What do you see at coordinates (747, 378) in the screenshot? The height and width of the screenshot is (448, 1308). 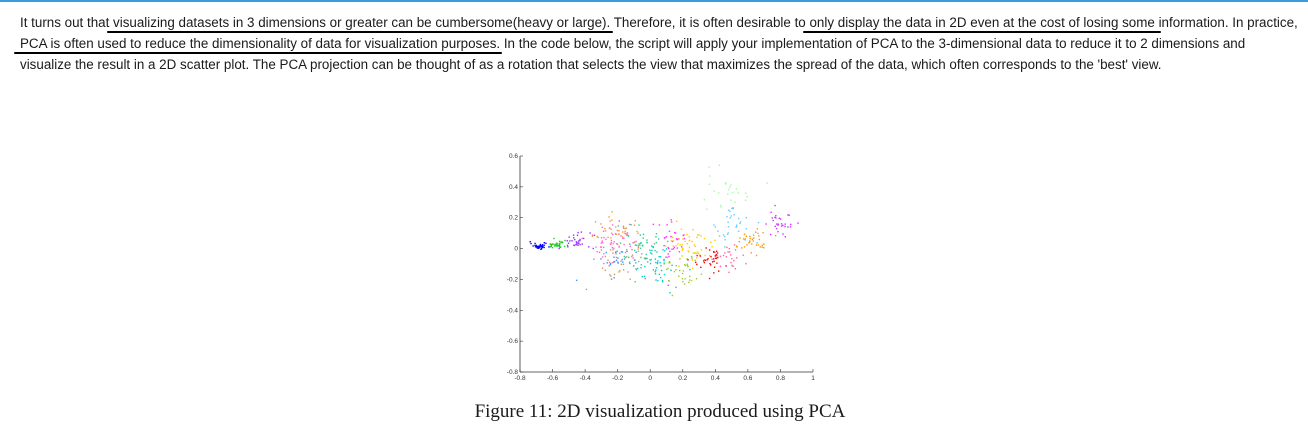 I see `x-tick-label: 0.6` at bounding box center [747, 378].